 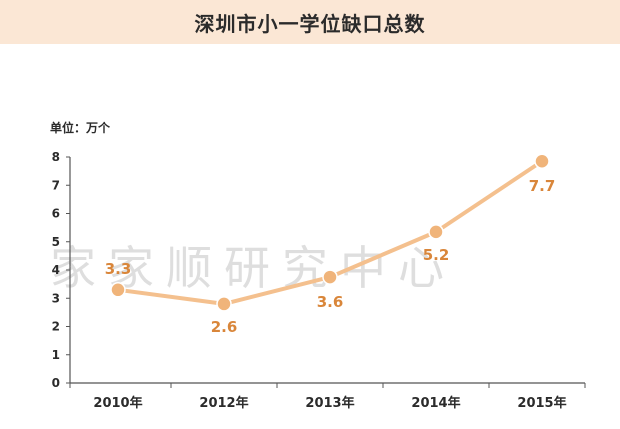 I want to click on y-tick-label: 7, so click(x=56, y=185).